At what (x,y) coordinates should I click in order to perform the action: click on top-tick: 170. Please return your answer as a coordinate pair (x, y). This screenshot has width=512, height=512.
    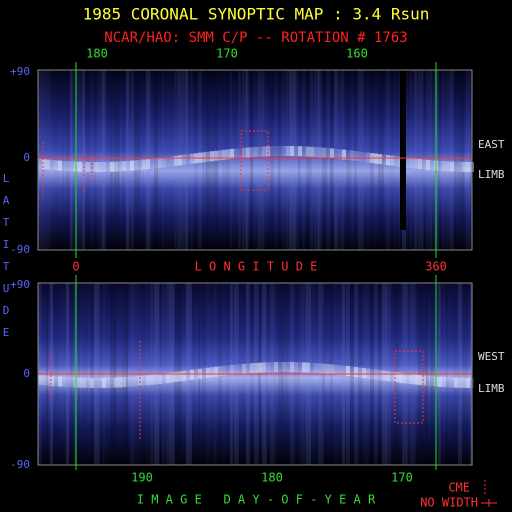
    Looking at the image, I should click on (227, 54).